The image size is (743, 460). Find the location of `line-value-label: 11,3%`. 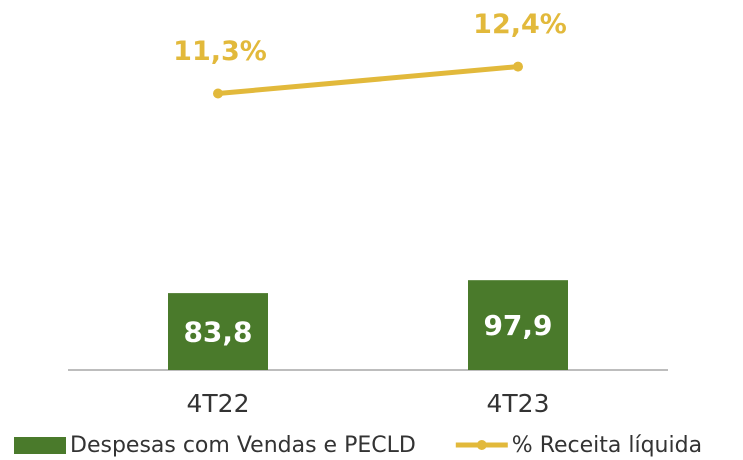

line-value-label: 11,3% is located at coordinates (220, 51).